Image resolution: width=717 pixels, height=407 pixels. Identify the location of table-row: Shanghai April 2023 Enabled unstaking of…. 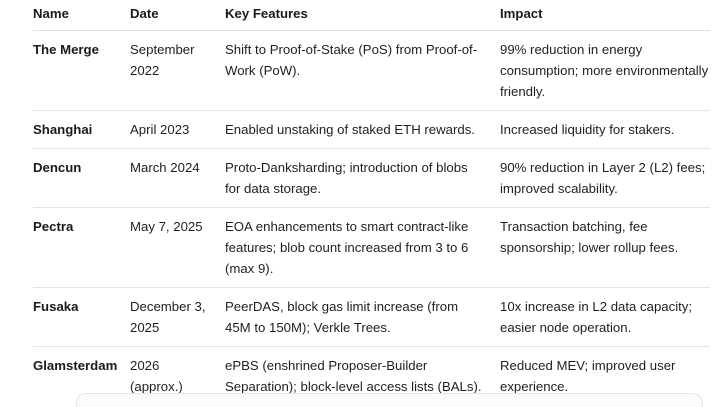
(371, 130).